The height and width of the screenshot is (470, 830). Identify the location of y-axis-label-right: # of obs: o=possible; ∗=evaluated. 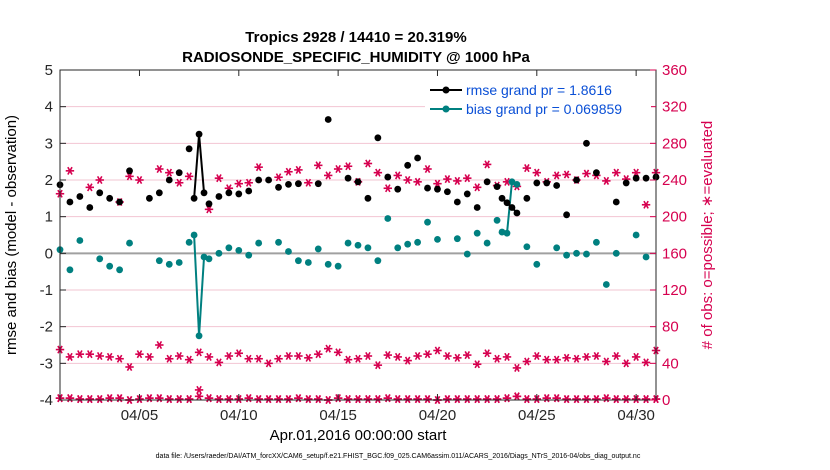
(707, 235).